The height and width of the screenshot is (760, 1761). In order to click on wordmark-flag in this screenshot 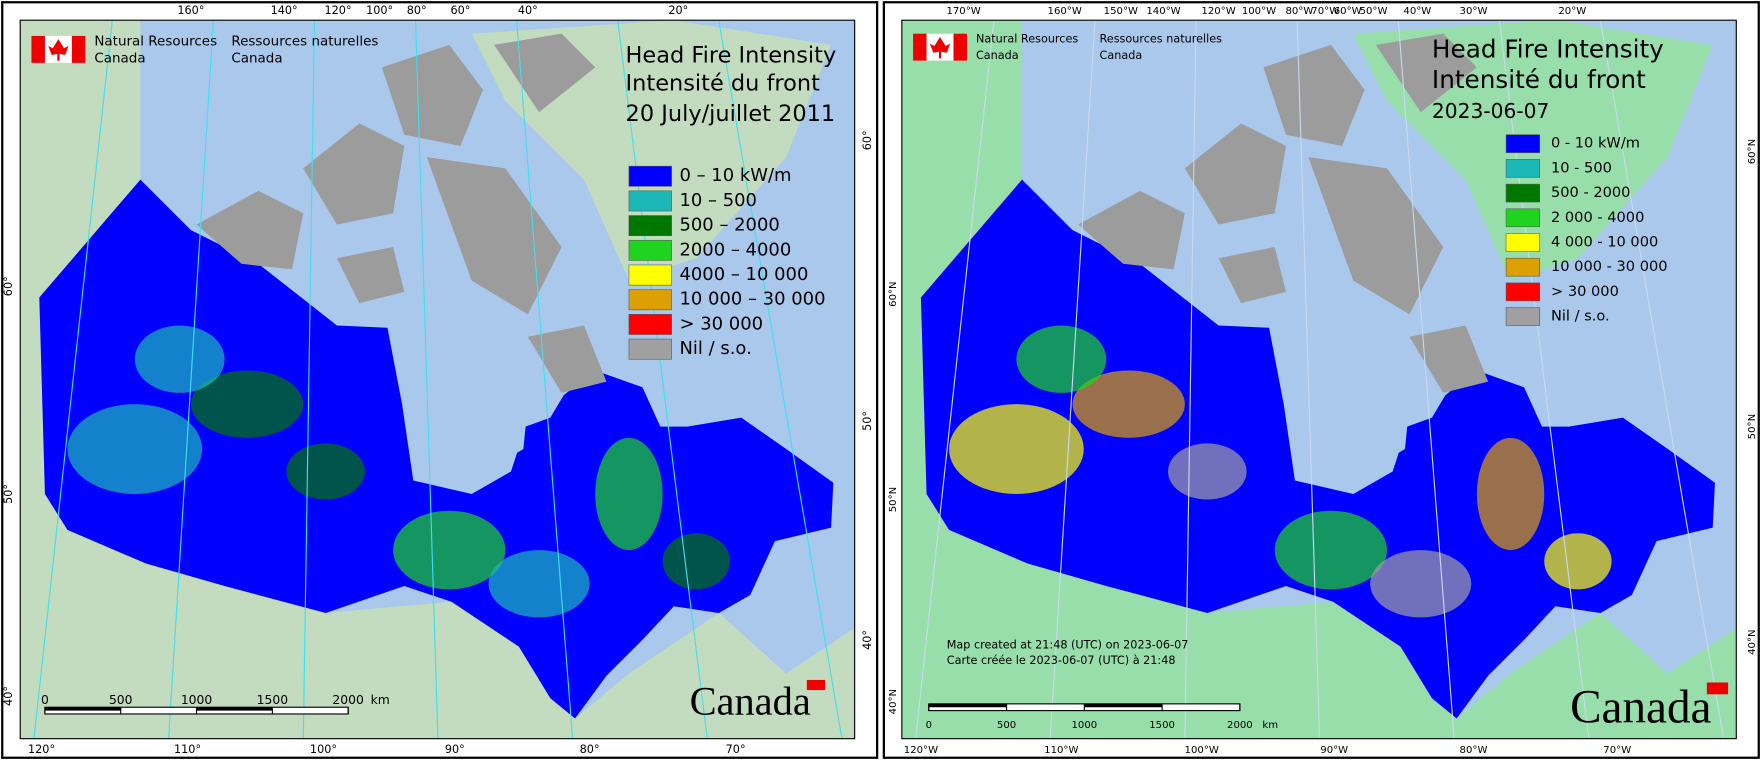, I will do `click(1717, 688)`.